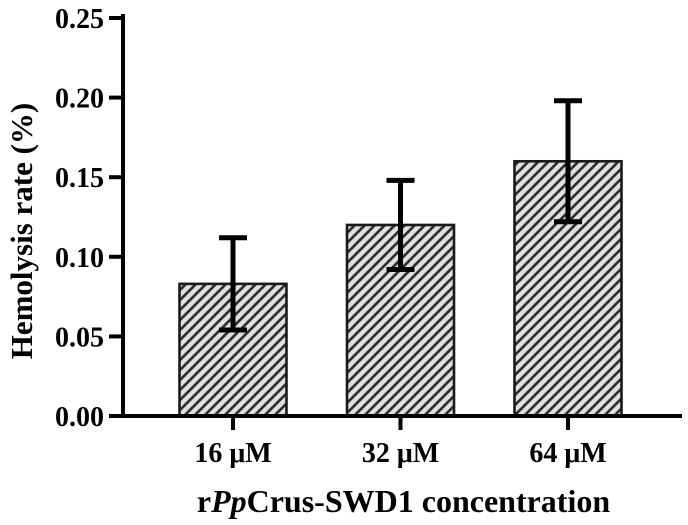 The image size is (688, 525). Describe the element at coordinates (232, 453) in the screenshot. I see `x-tick-label-1: 16 μM` at that location.